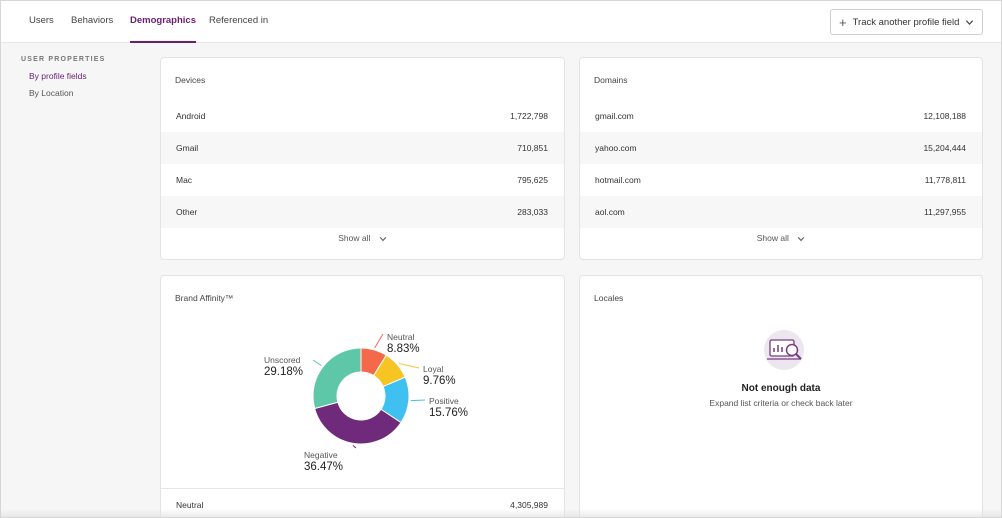 Image resolution: width=1002 pixels, height=518 pixels. Describe the element at coordinates (321, 455) in the screenshot. I see `slice-label-negative: Negative` at that location.